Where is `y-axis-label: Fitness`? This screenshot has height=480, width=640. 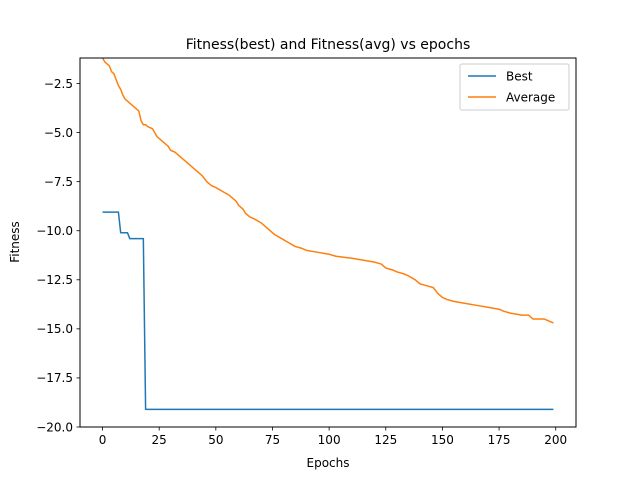
y-axis-label: Fitness is located at coordinates (15, 242).